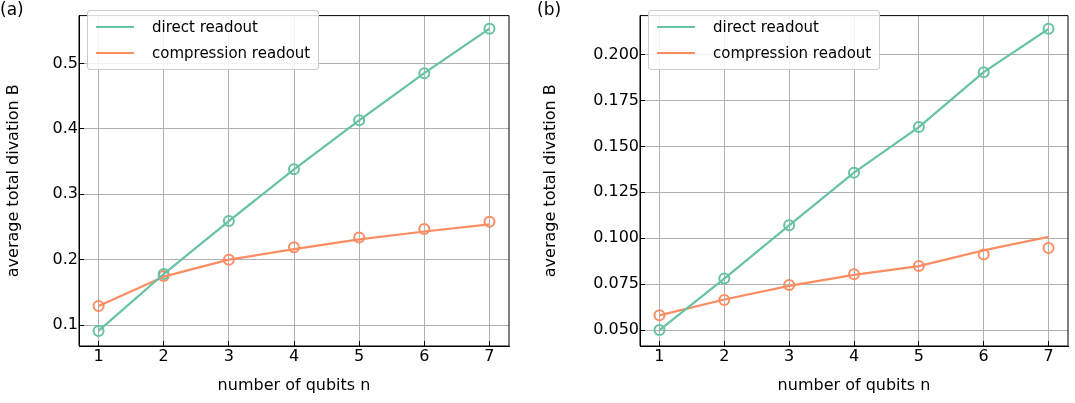 The height and width of the screenshot is (403, 1075). I want to click on y-tick-label: 0.100, so click(616, 237).